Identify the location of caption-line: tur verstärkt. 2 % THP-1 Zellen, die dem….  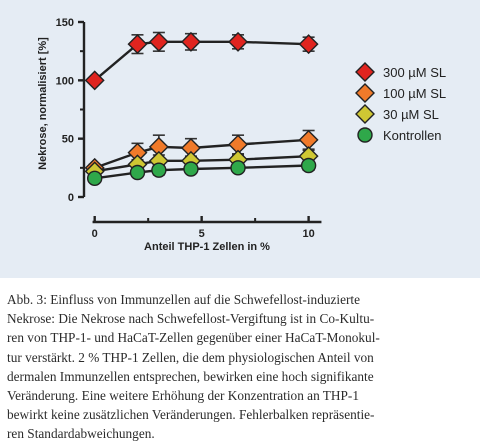
(190, 357).